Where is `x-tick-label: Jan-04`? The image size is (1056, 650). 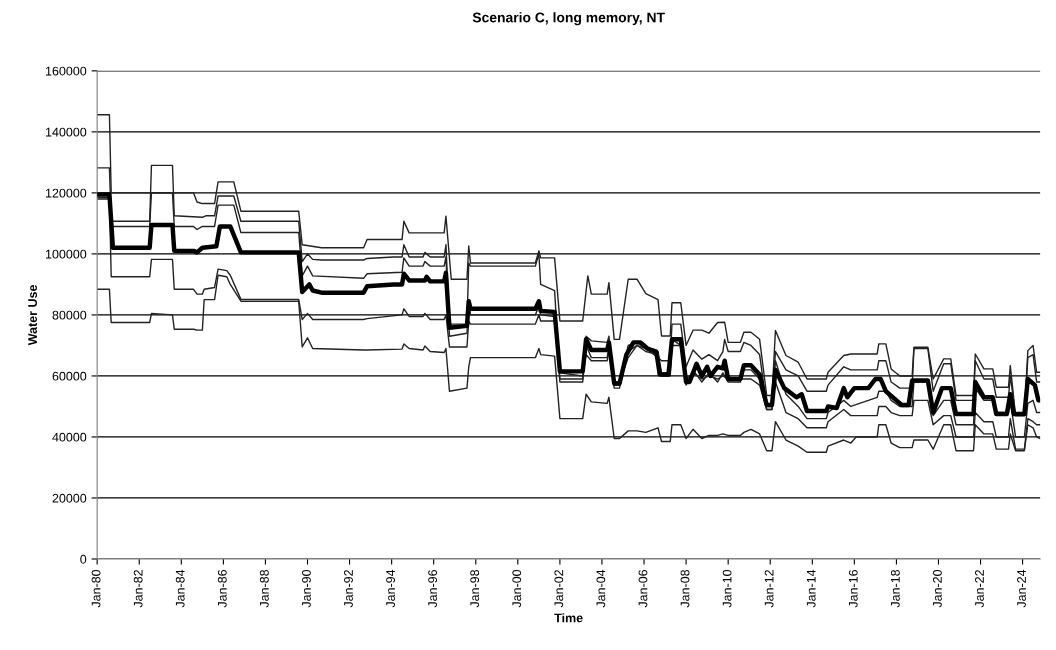 x-tick-label: Jan-04 is located at coordinates (601, 588).